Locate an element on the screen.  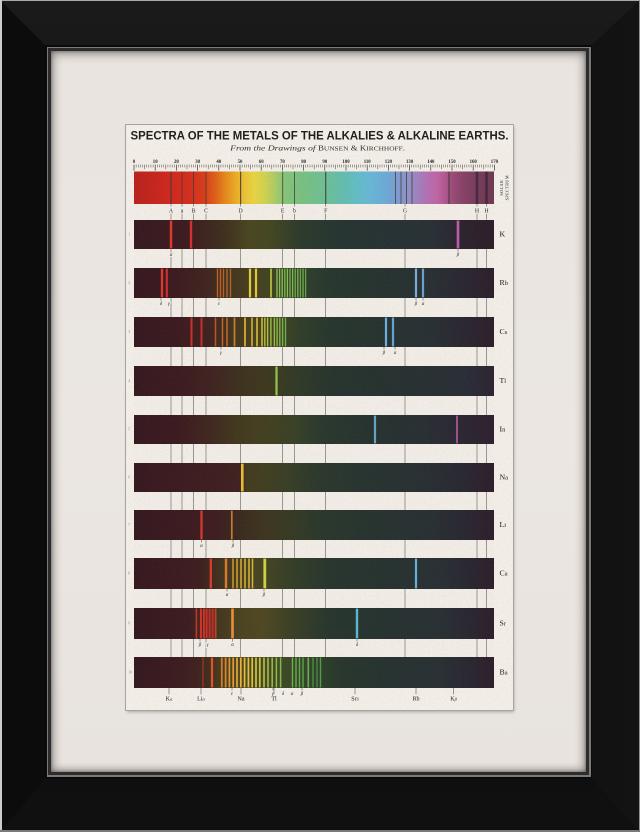
svg-text: Kα is located at coordinates (169, 700).